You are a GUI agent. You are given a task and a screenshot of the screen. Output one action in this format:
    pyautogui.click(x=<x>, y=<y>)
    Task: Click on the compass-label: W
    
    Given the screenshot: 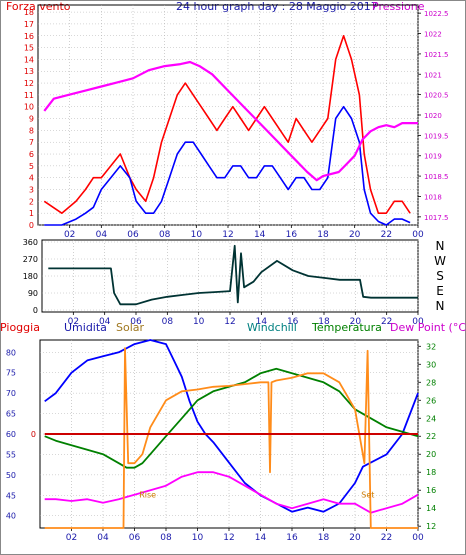 What is the action you would take?
    pyautogui.click(x=440, y=261)
    